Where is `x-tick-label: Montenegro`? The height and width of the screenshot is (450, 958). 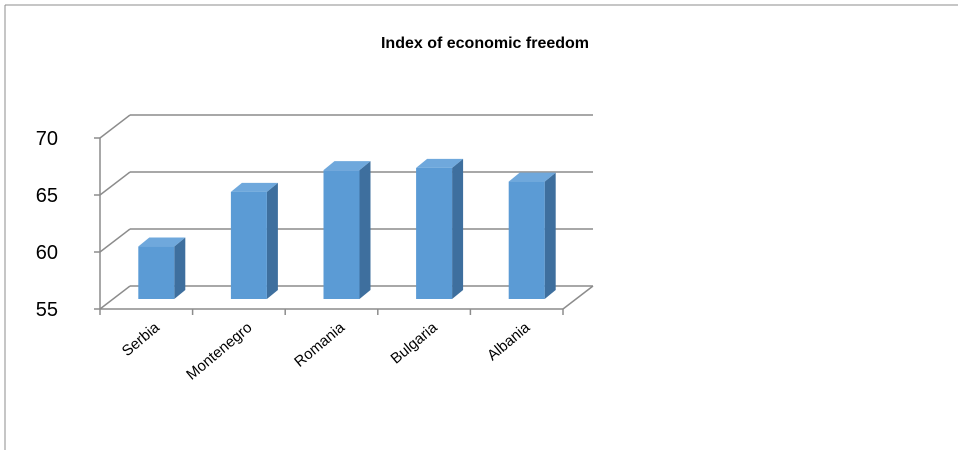 x-tick-label: Montenegro is located at coordinates (219, 351).